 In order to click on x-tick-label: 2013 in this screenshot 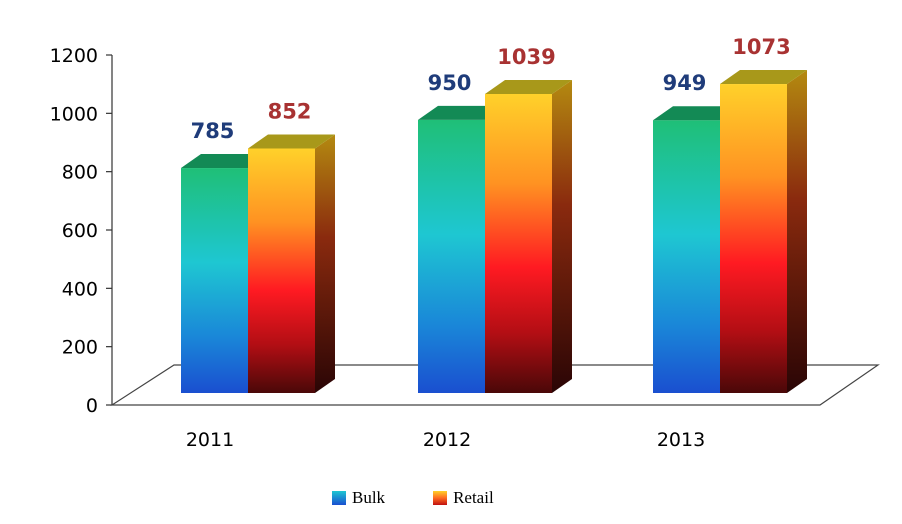, I will do `click(681, 440)`.